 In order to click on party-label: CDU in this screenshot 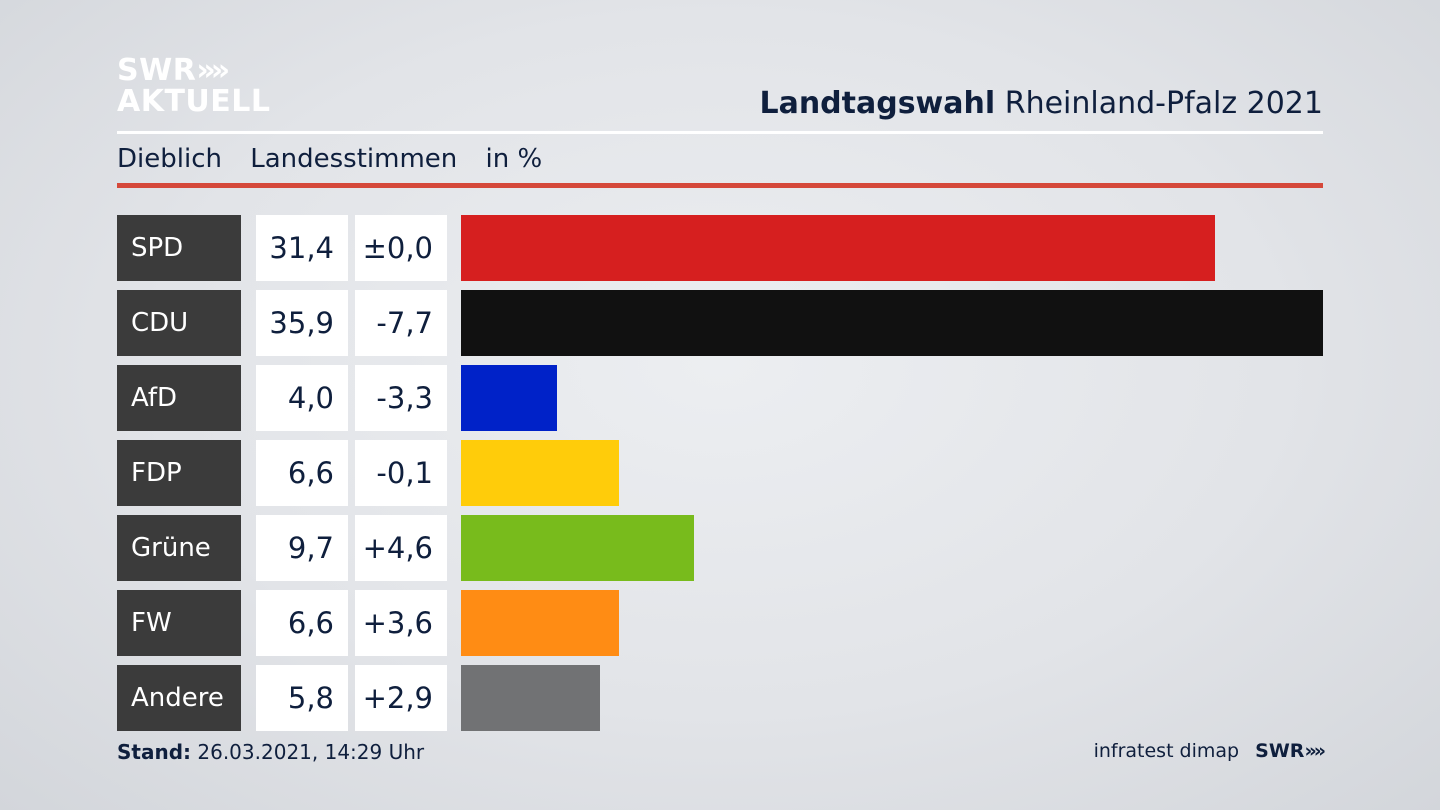, I will do `click(179, 323)`.